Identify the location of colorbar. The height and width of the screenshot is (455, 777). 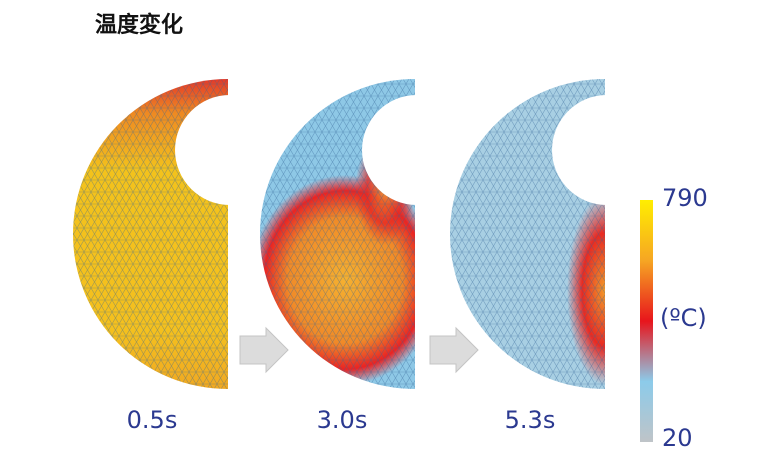
(646, 321).